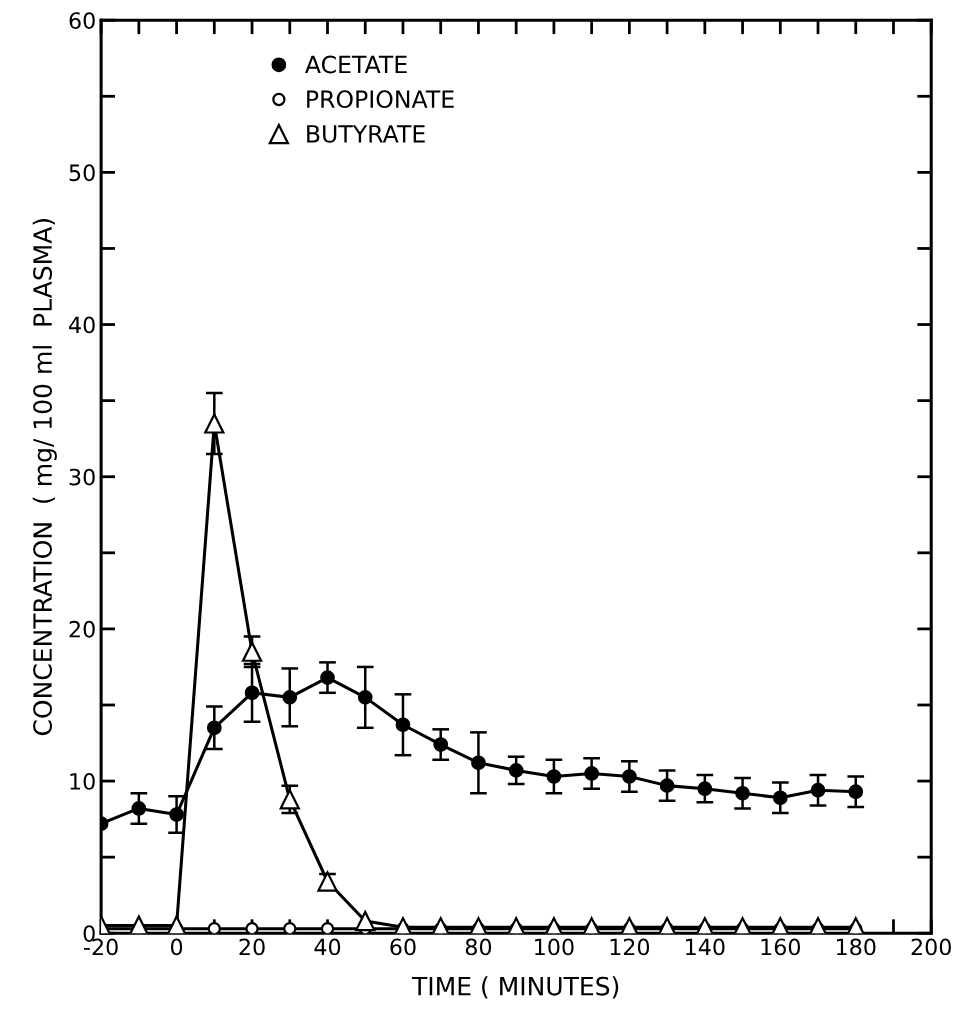 Image resolution: width=963 pixels, height=1010 pixels. Describe the element at coordinates (554, 947) in the screenshot. I see `x-tick-label: 100` at that location.